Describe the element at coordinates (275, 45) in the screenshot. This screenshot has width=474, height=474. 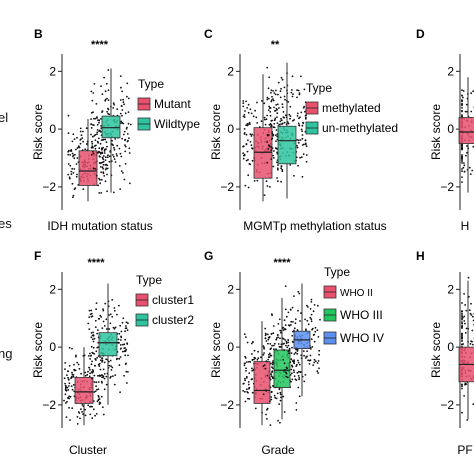
I see `significance-label: **` at that location.